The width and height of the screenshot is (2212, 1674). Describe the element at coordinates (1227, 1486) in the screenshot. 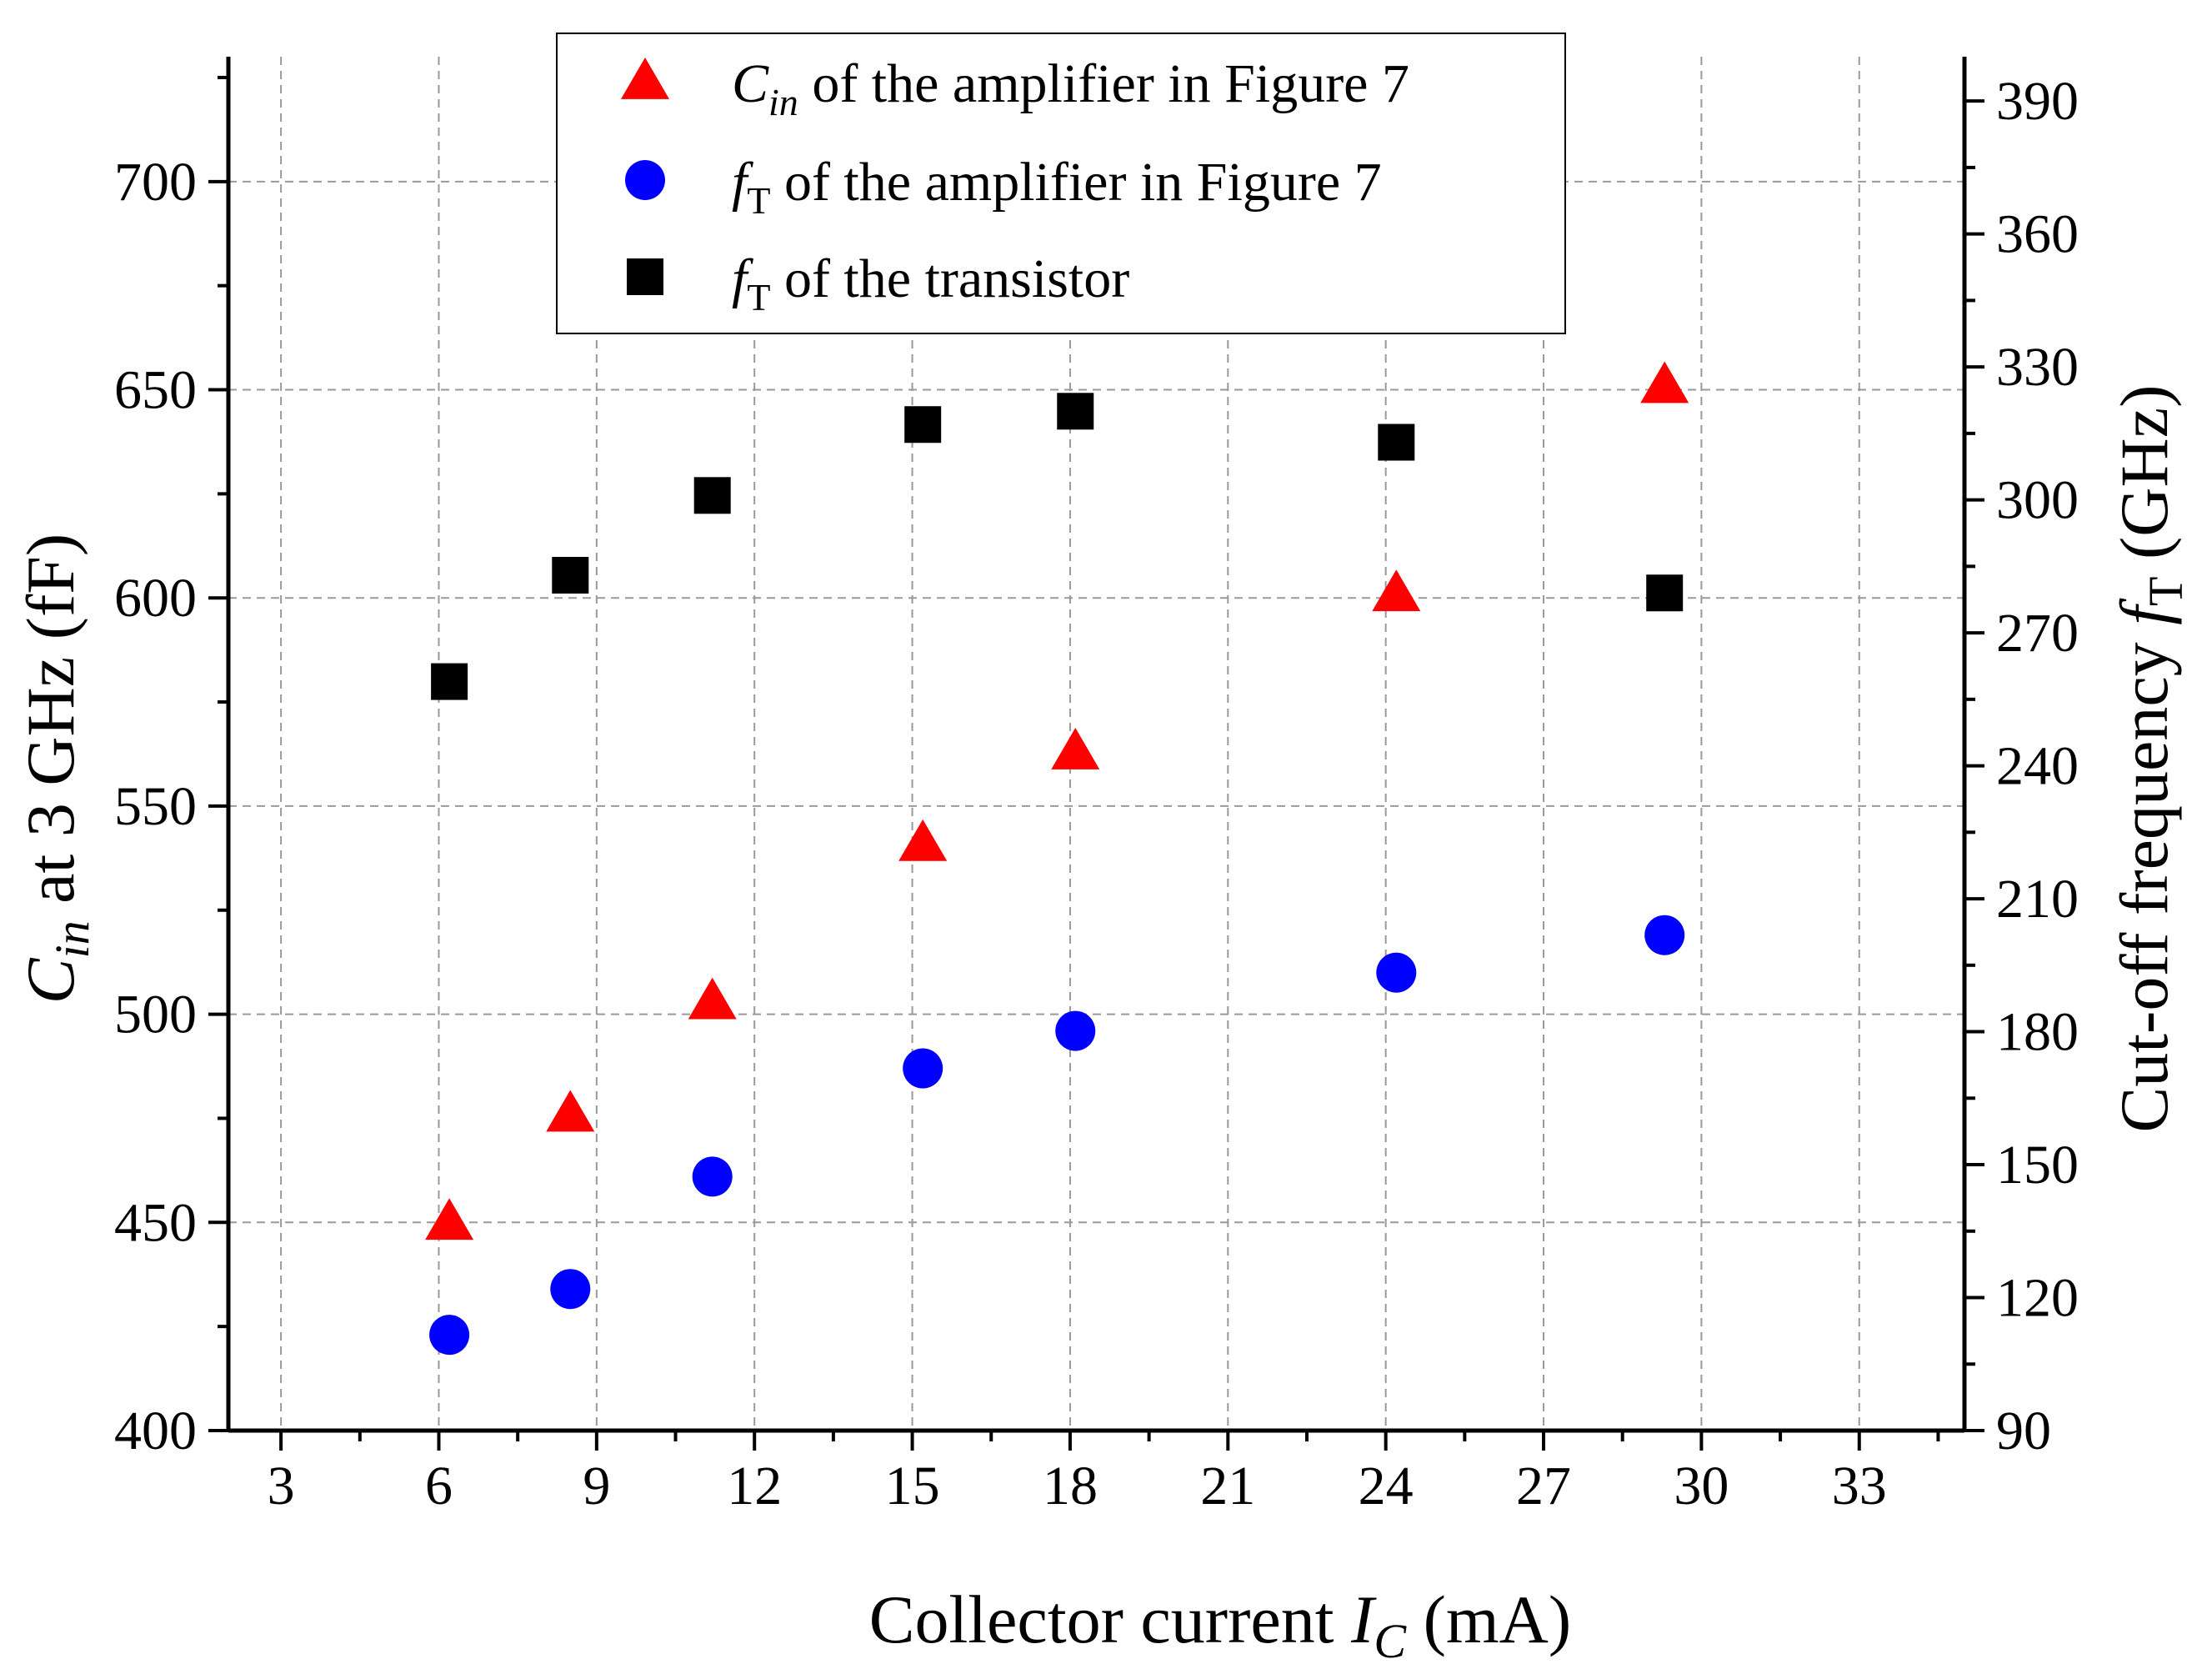

I see `x-tick-label: 21` at that location.